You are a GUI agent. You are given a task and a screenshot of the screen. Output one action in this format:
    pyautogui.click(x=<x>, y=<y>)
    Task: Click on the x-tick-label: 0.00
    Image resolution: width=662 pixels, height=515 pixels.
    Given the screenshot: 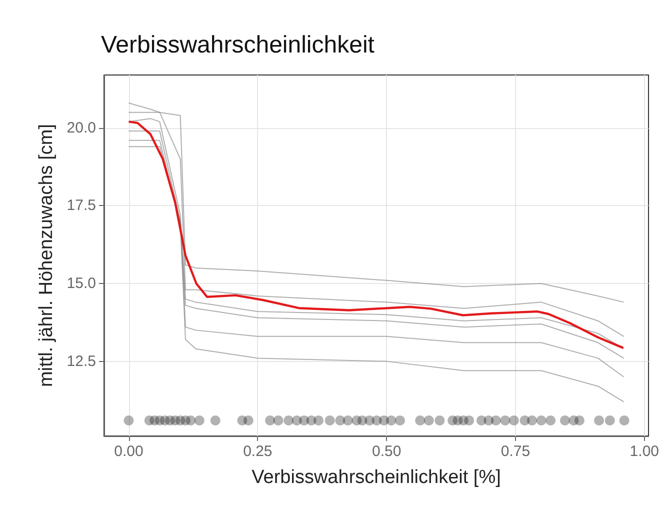 What is the action you would take?
    pyautogui.click(x=129, y=451)
    